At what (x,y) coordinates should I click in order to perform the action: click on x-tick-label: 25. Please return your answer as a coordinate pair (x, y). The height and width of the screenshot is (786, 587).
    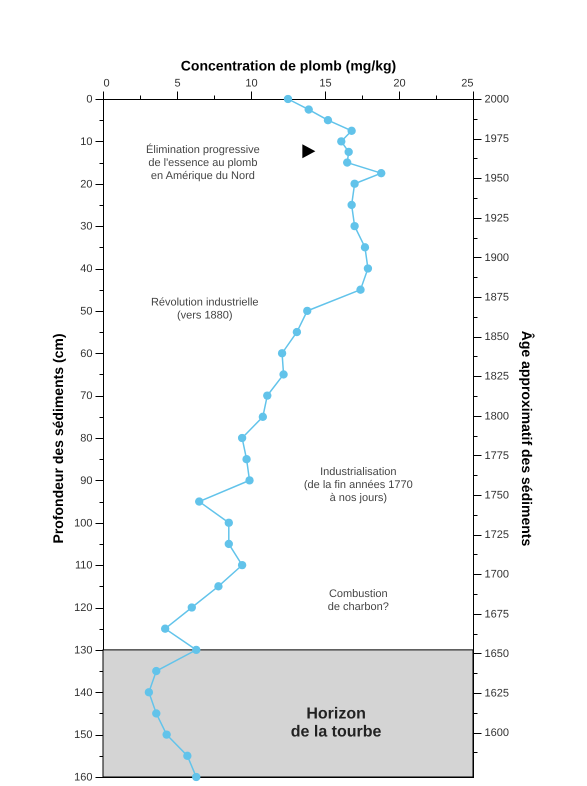
    Looking at the image, I should click on (467, 84).